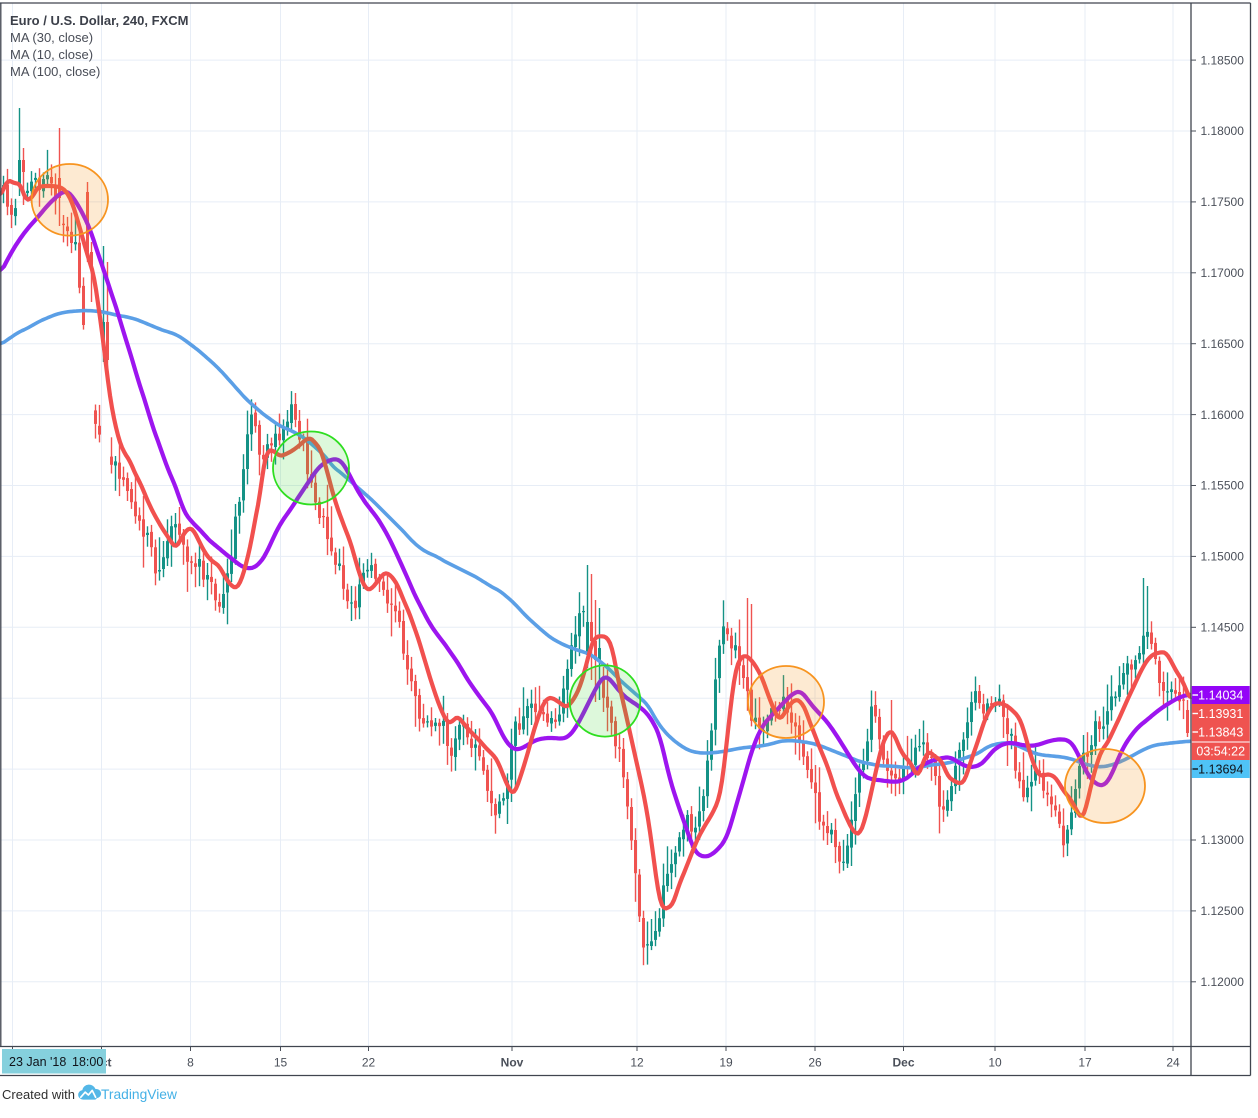 The width and height of the screenshot is (1258, 1118). Describe the element at coordinates (37, 1062) in the screenshot. I see `svg-text: 23 Jan '18` at that location.